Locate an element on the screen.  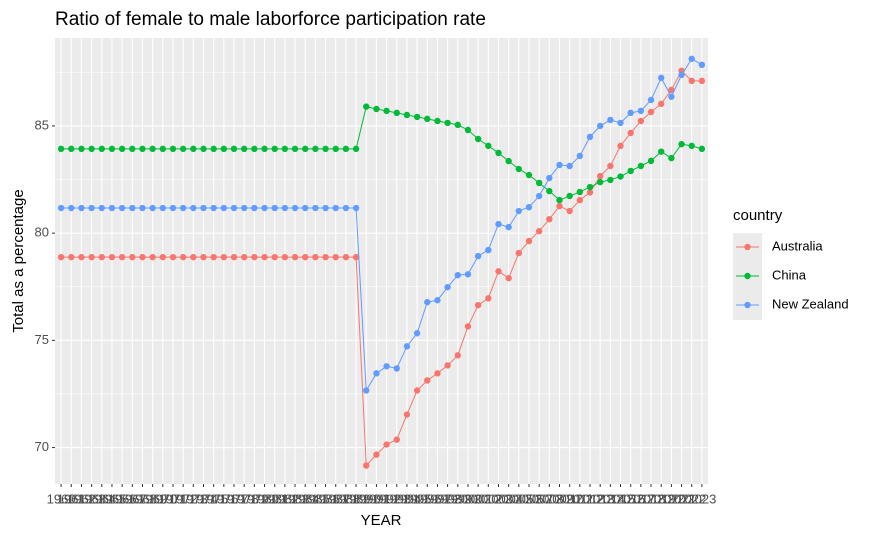
x-tick-label: 2006 is located at coordinates (529, 498).